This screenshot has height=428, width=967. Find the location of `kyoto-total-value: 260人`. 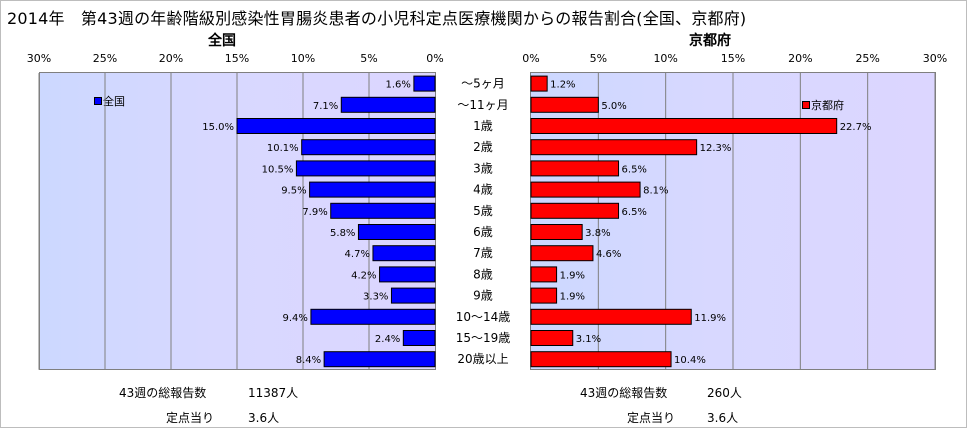

kyoto-total-value: 260人 is located at coordinates (724, 393).